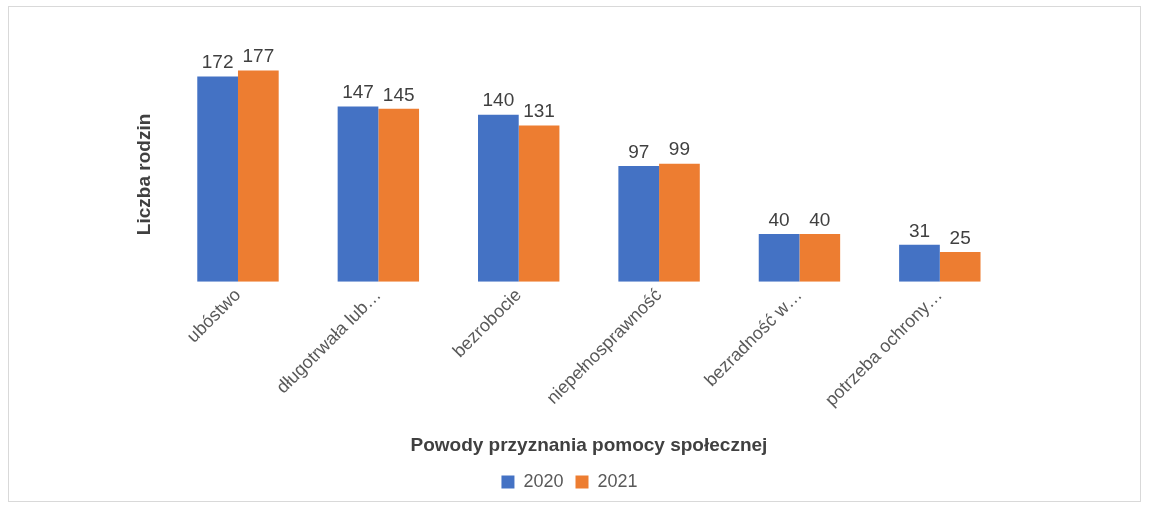 This screenshot has width=1149, height=508. I want to click on data-label: 177, so click(258, 56).